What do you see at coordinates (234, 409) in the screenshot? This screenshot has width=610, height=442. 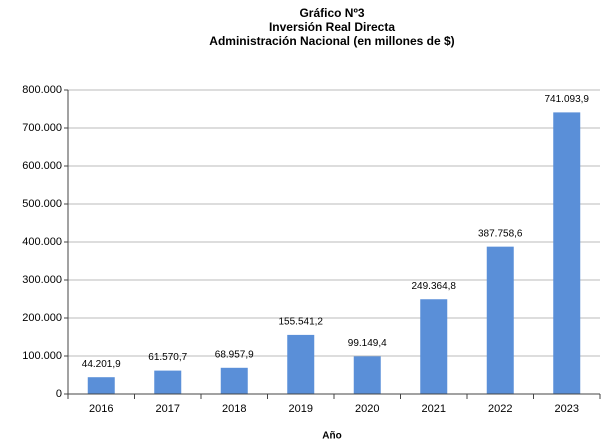 I see `x-tick-label: 2018` at bounding box center [234, 409].